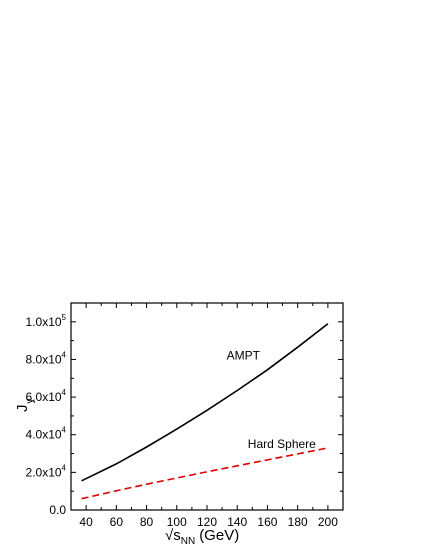  I want to click on series-line-hard-sphere, so click(205, 473).